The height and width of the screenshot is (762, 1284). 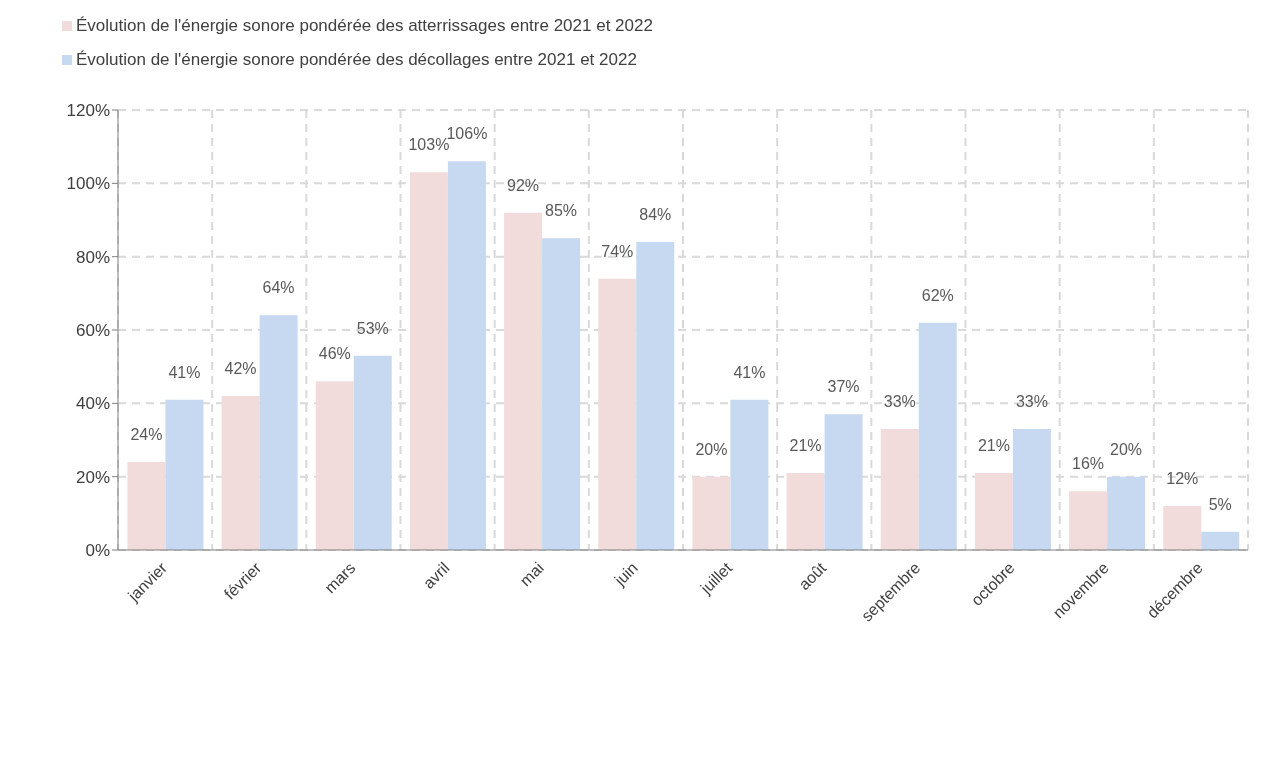 I want to click on data-label: 84%, so click(x=655, y=214).